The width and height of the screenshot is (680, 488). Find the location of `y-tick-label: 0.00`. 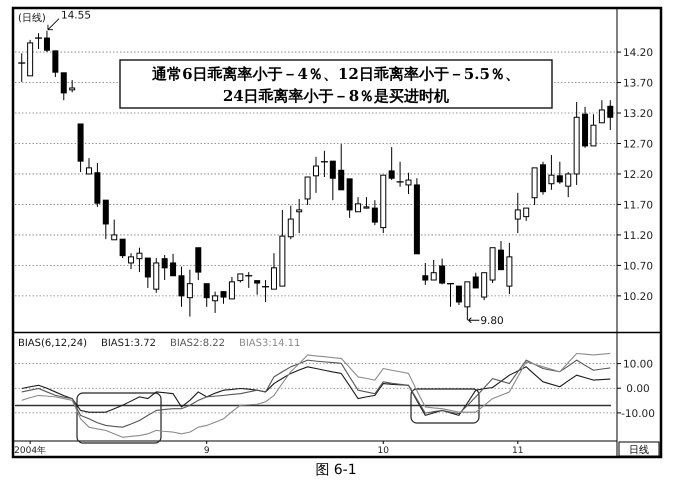

y-tick-label: 0.00 is located at coordinates (638, 389).